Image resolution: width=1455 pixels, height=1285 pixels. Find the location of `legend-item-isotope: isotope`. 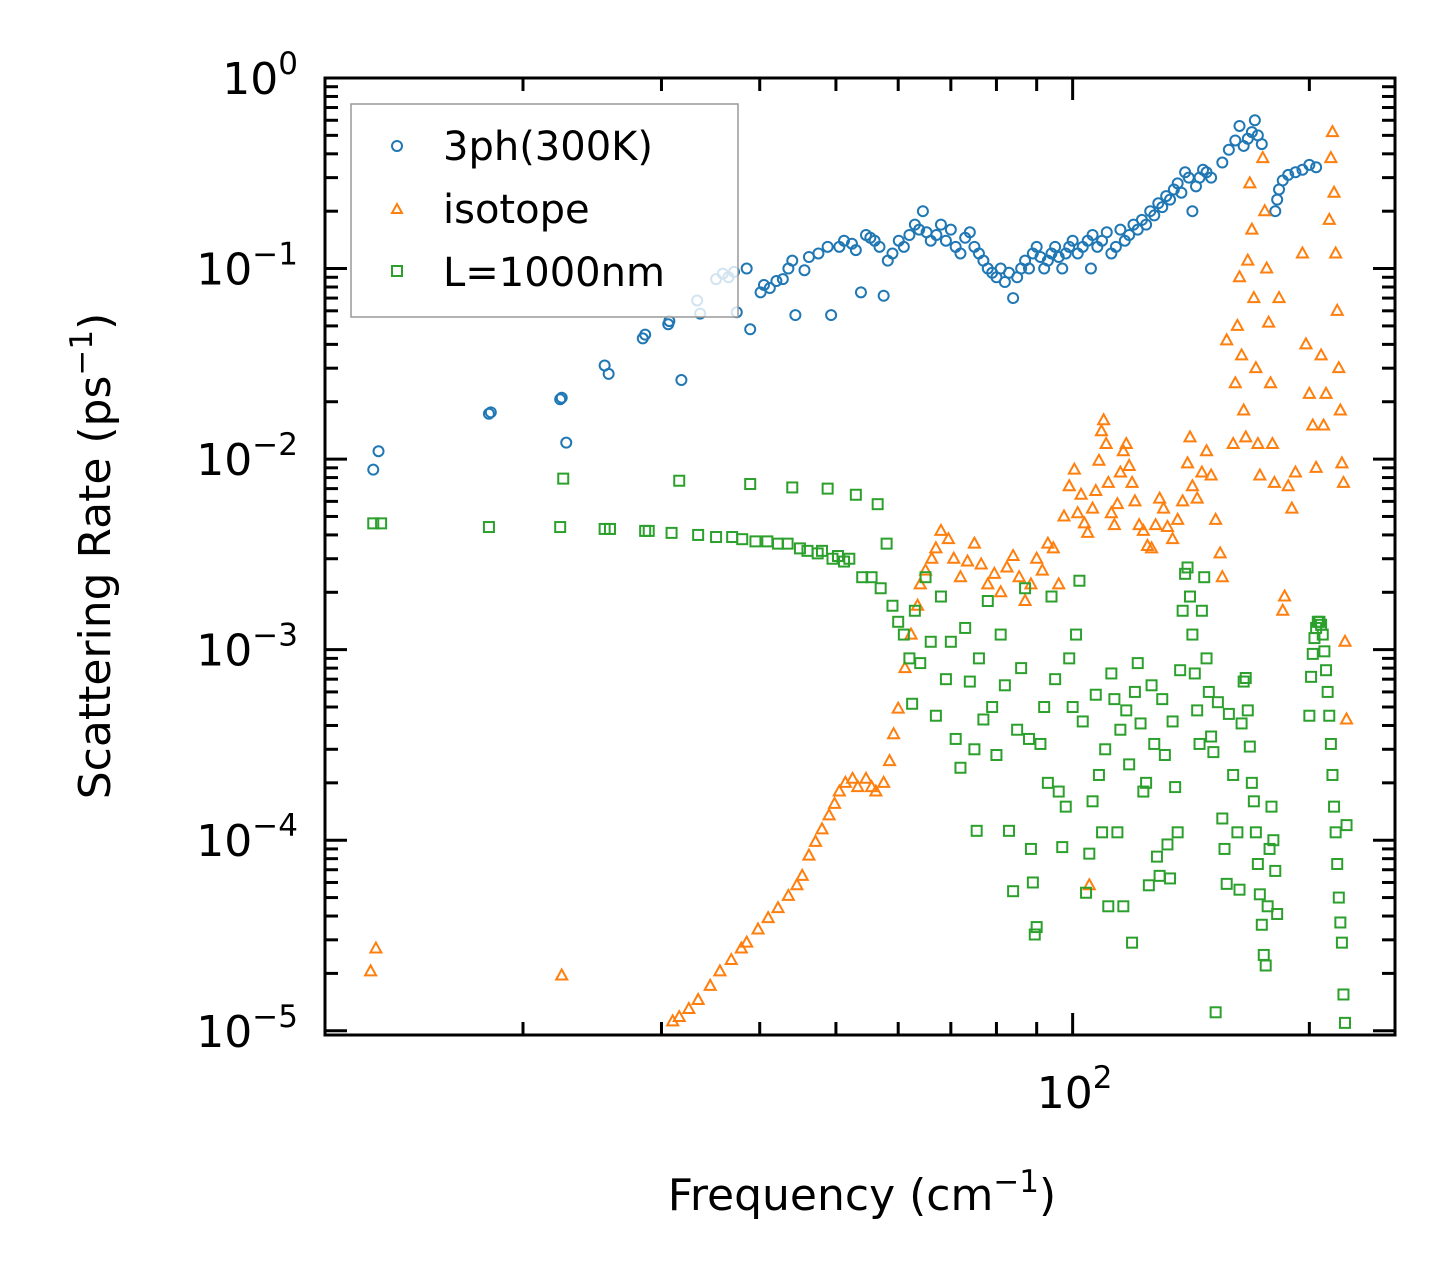

legend-item-isotope: isotope is located at coordinates (490, 210).